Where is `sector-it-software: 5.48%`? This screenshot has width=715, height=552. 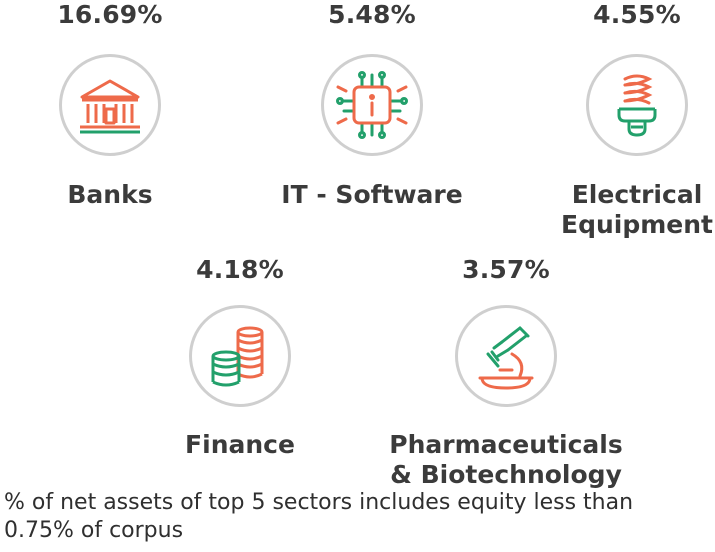
sector-it-software: 5.48% is located at coordinates (372, 125).